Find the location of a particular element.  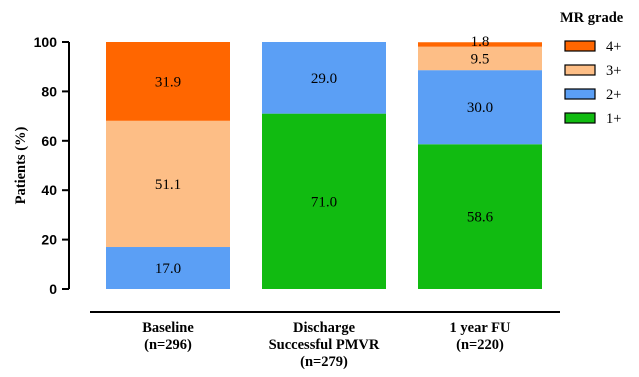

data-label: 71.0 is located at coordinates (324, 202).